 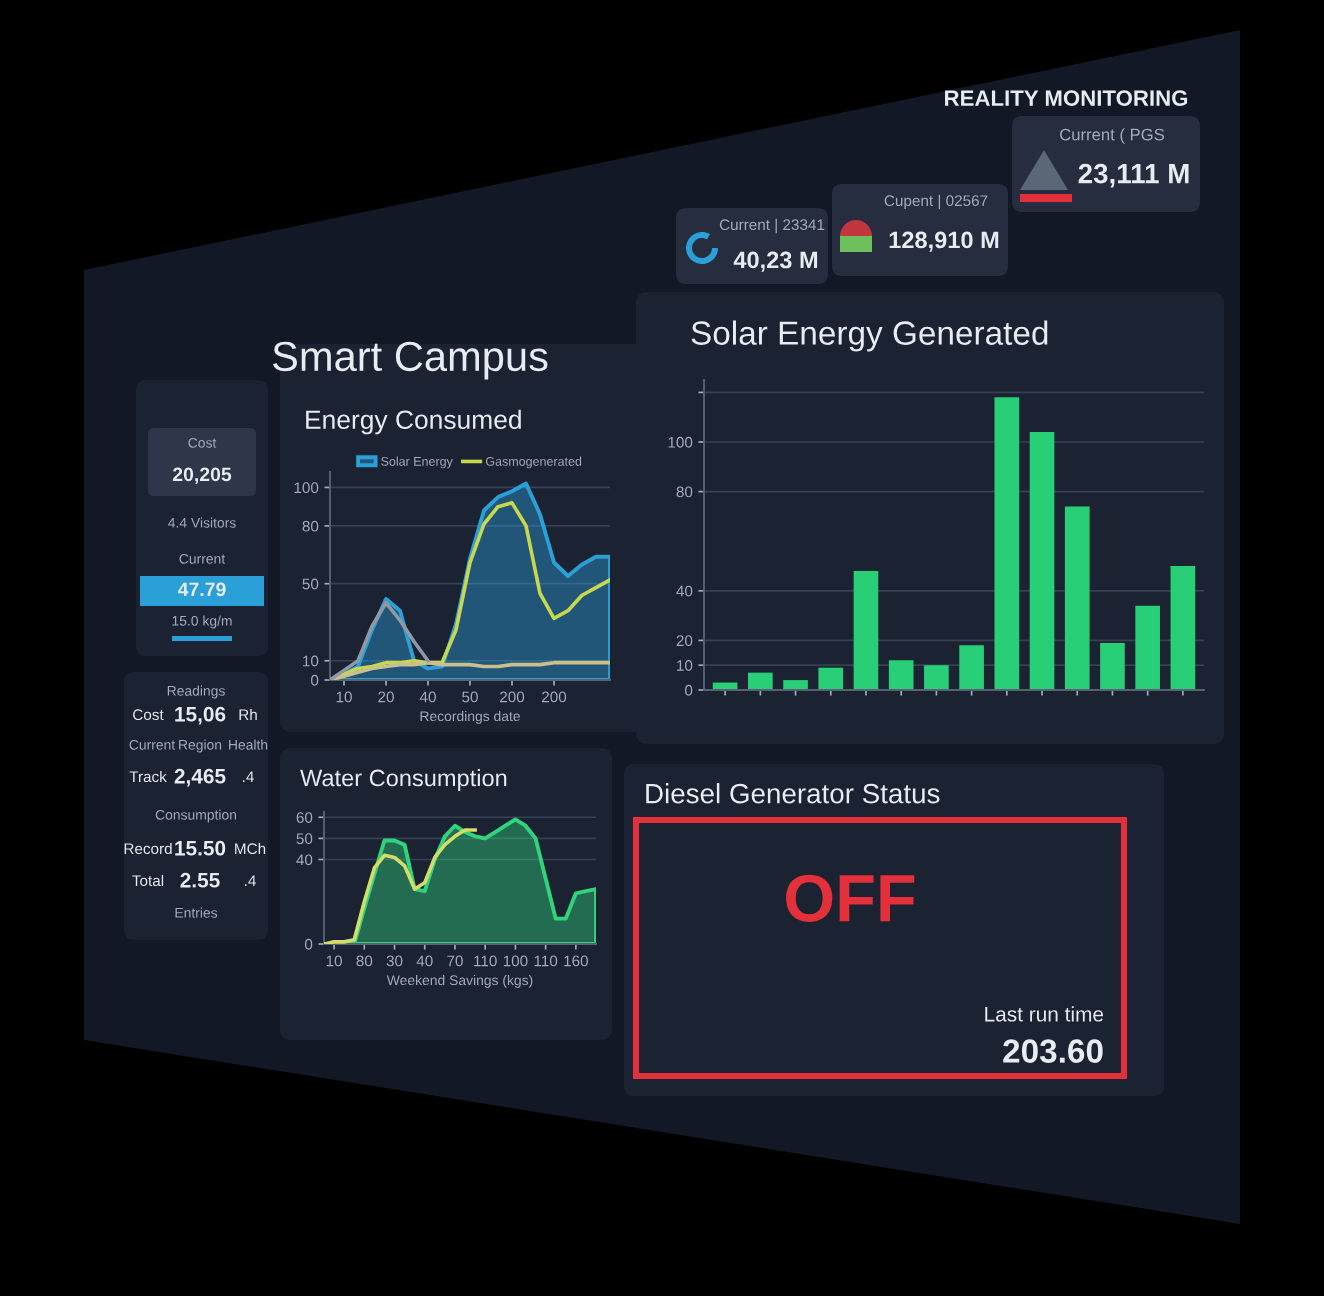 I want to click on text: 2,465, so click(x=200, y=777).